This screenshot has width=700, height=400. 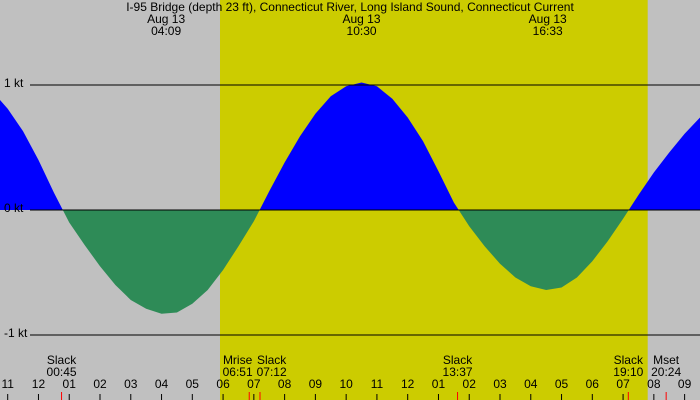 What do you see at coordinates (362, 31) in the screenshot?
I see `extreme-time: 10:30` at bounding box center [362, 31].